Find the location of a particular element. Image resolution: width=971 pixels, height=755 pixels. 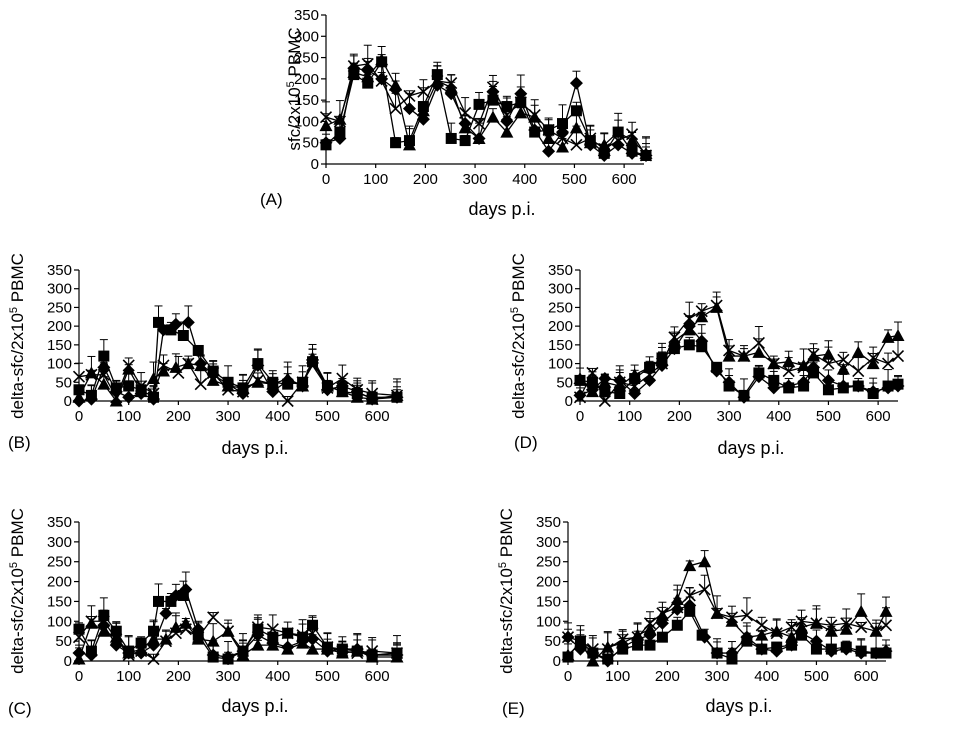

y-tick-label: 350 is located at coordinates (59, 270).